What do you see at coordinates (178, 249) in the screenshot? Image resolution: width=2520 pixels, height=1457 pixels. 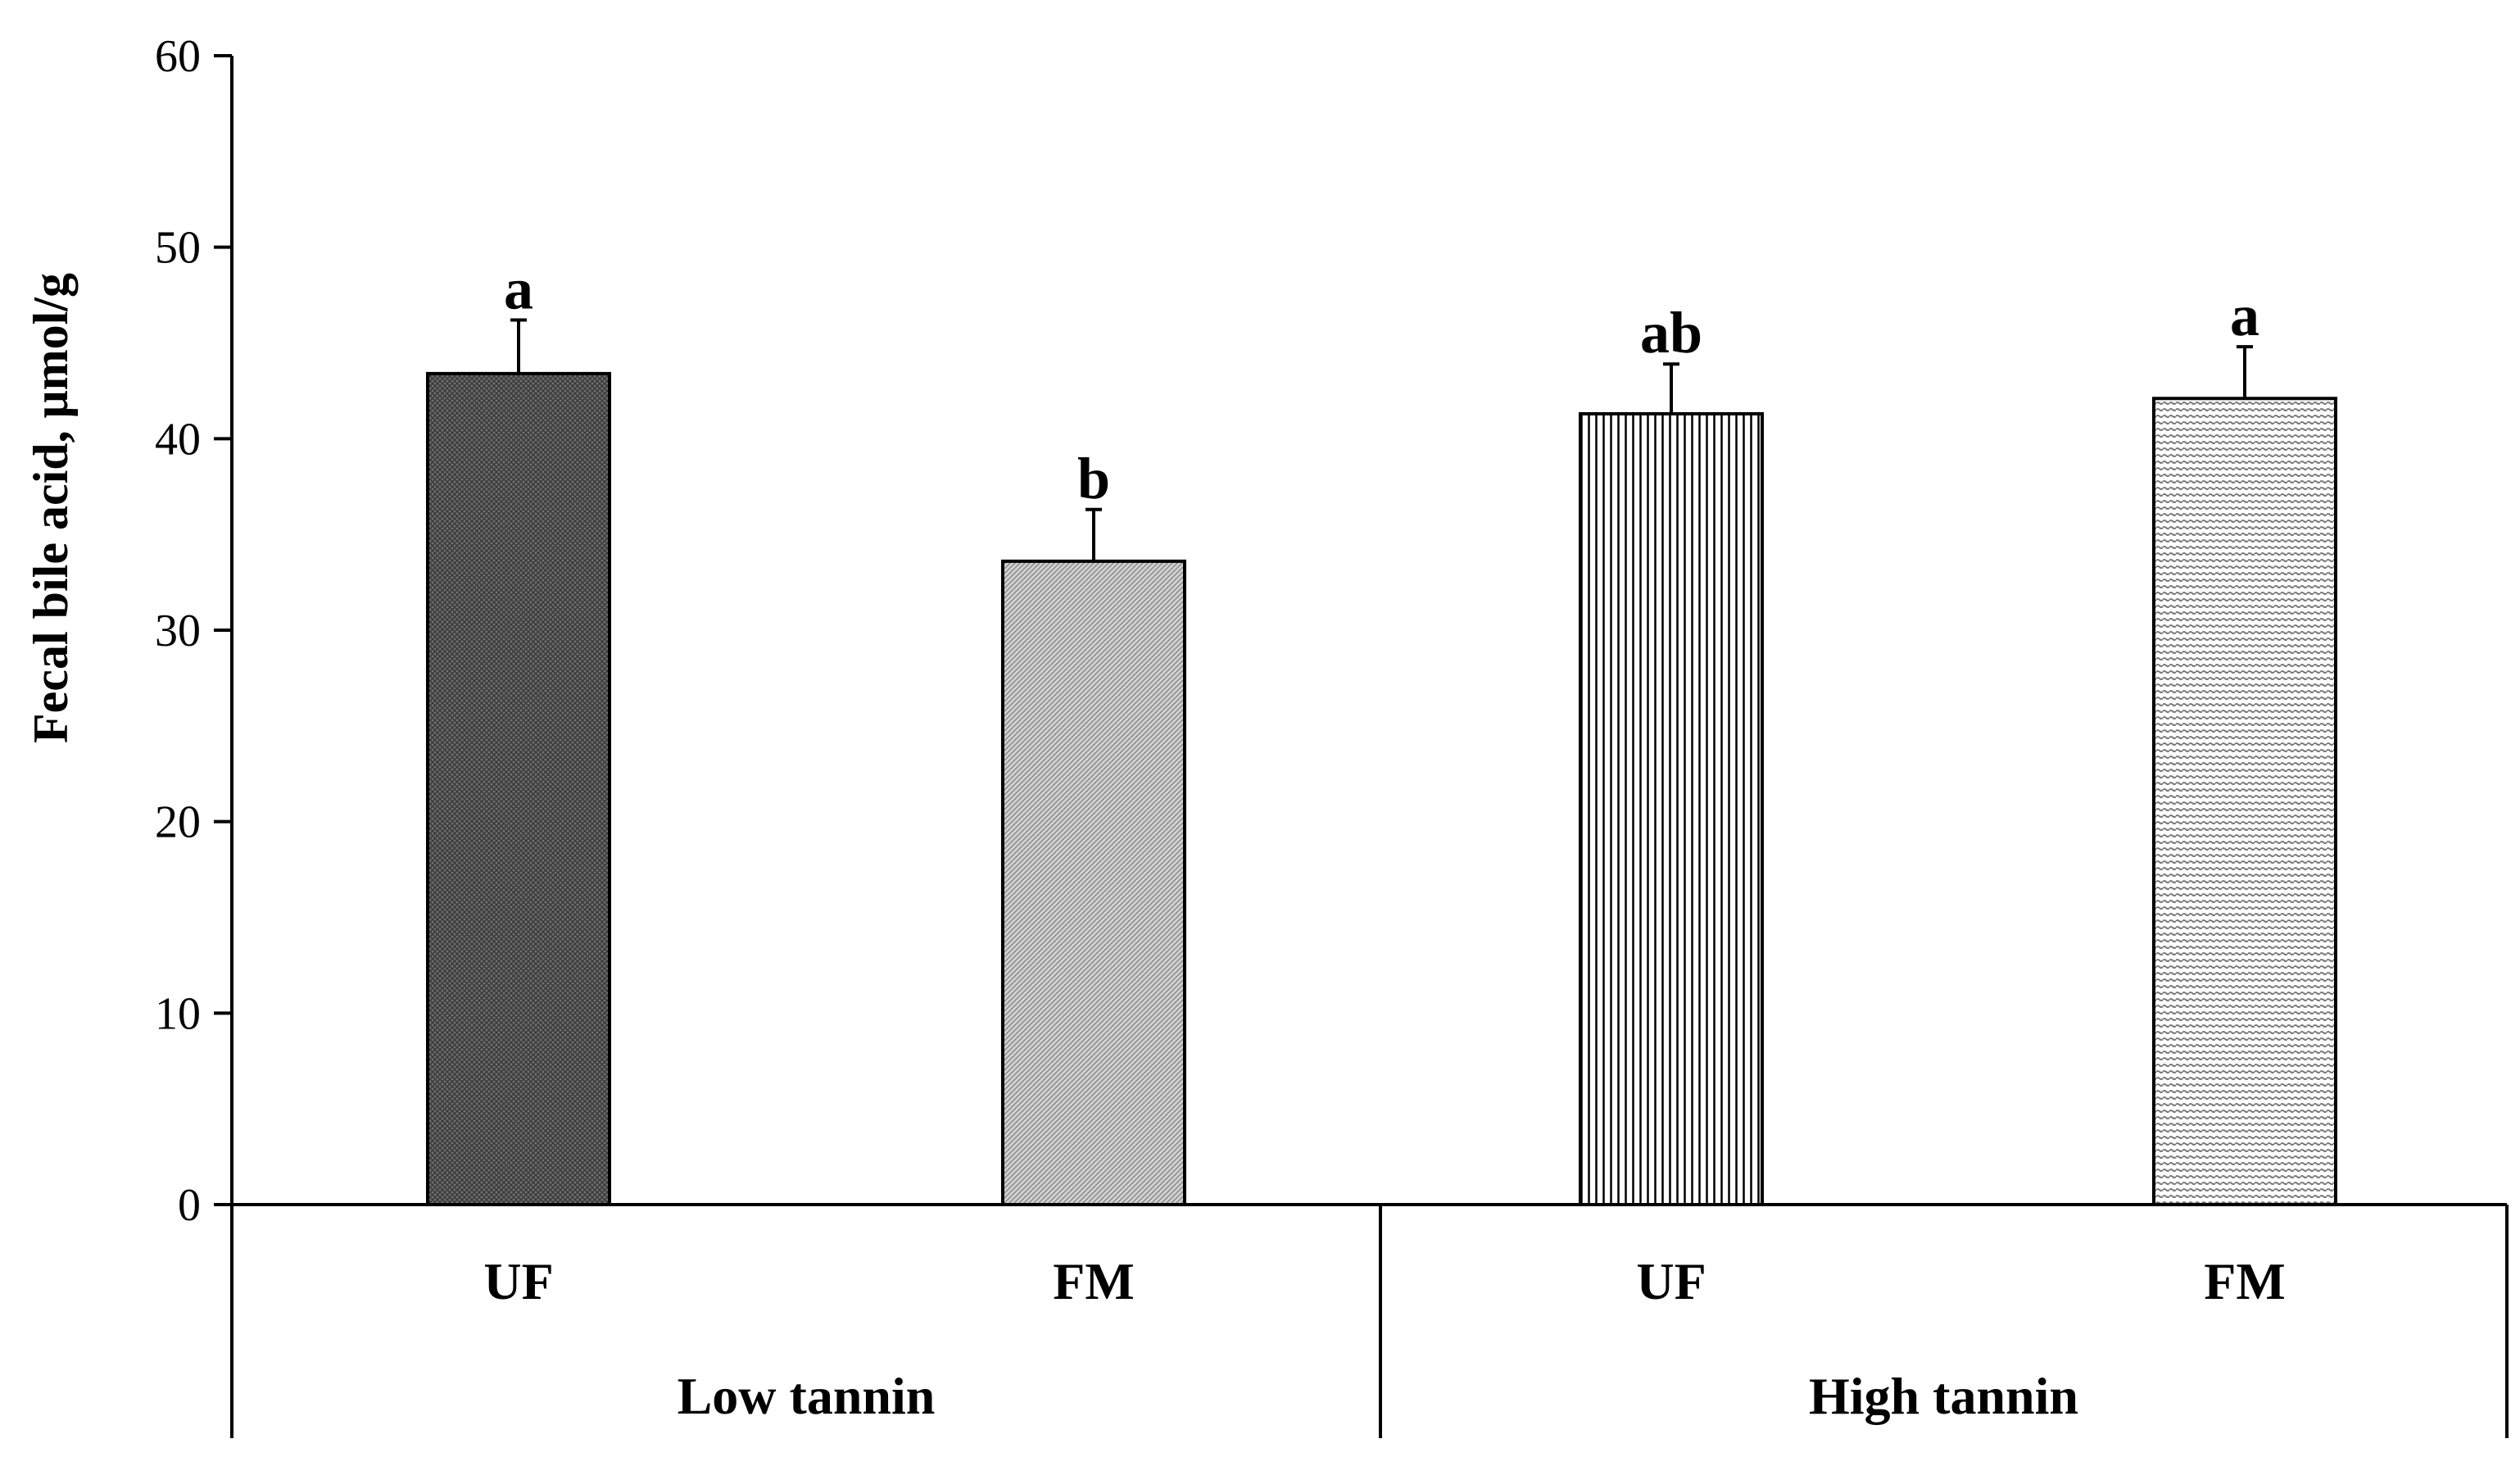 I see `y-tick-label: 50` at bounding box center [178, 249].